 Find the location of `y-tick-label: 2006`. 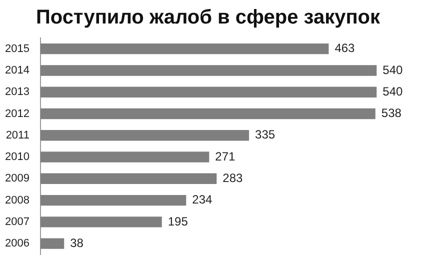

y-tick-label: 2006 is located at coordinates (17, 244).